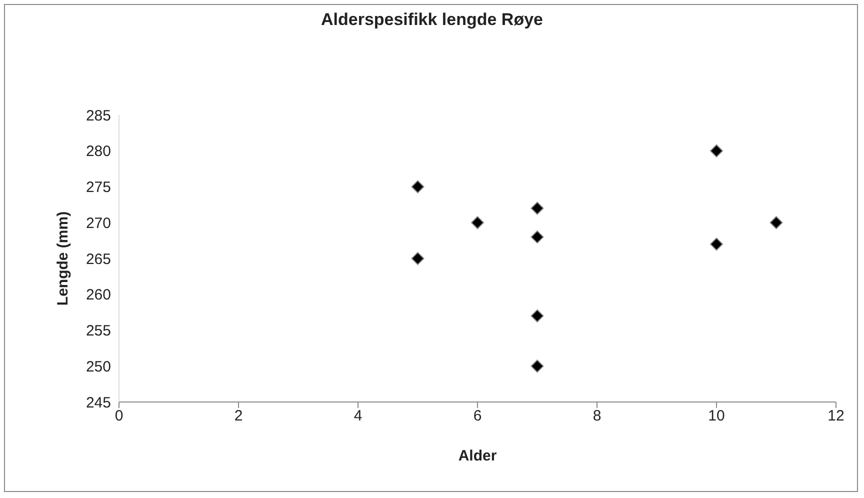 The image size is (864, 498). I want to click on y-tick-label: 250, so click(98, 367).